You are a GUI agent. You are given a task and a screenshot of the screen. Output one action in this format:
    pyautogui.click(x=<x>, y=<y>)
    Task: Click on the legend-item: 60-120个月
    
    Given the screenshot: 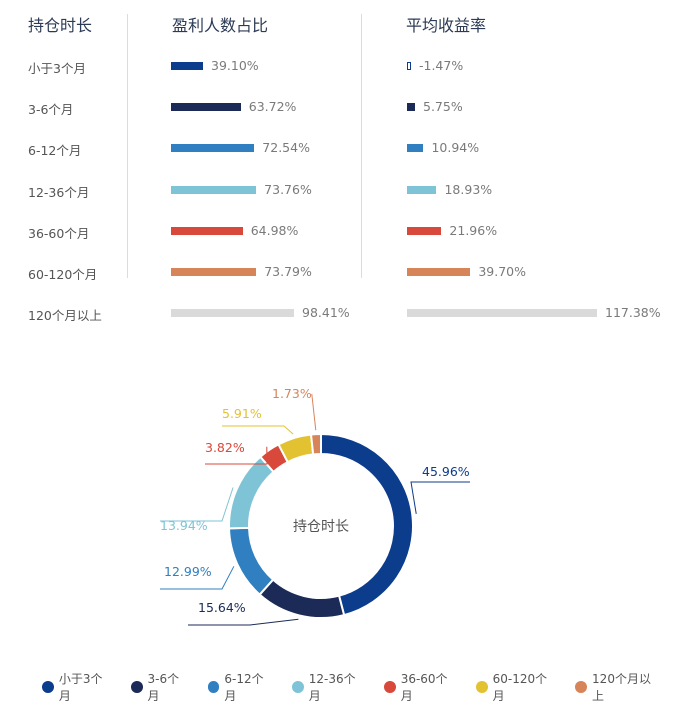 What is the action you would take?
    pyautogui.click(x=516, y=687)
    